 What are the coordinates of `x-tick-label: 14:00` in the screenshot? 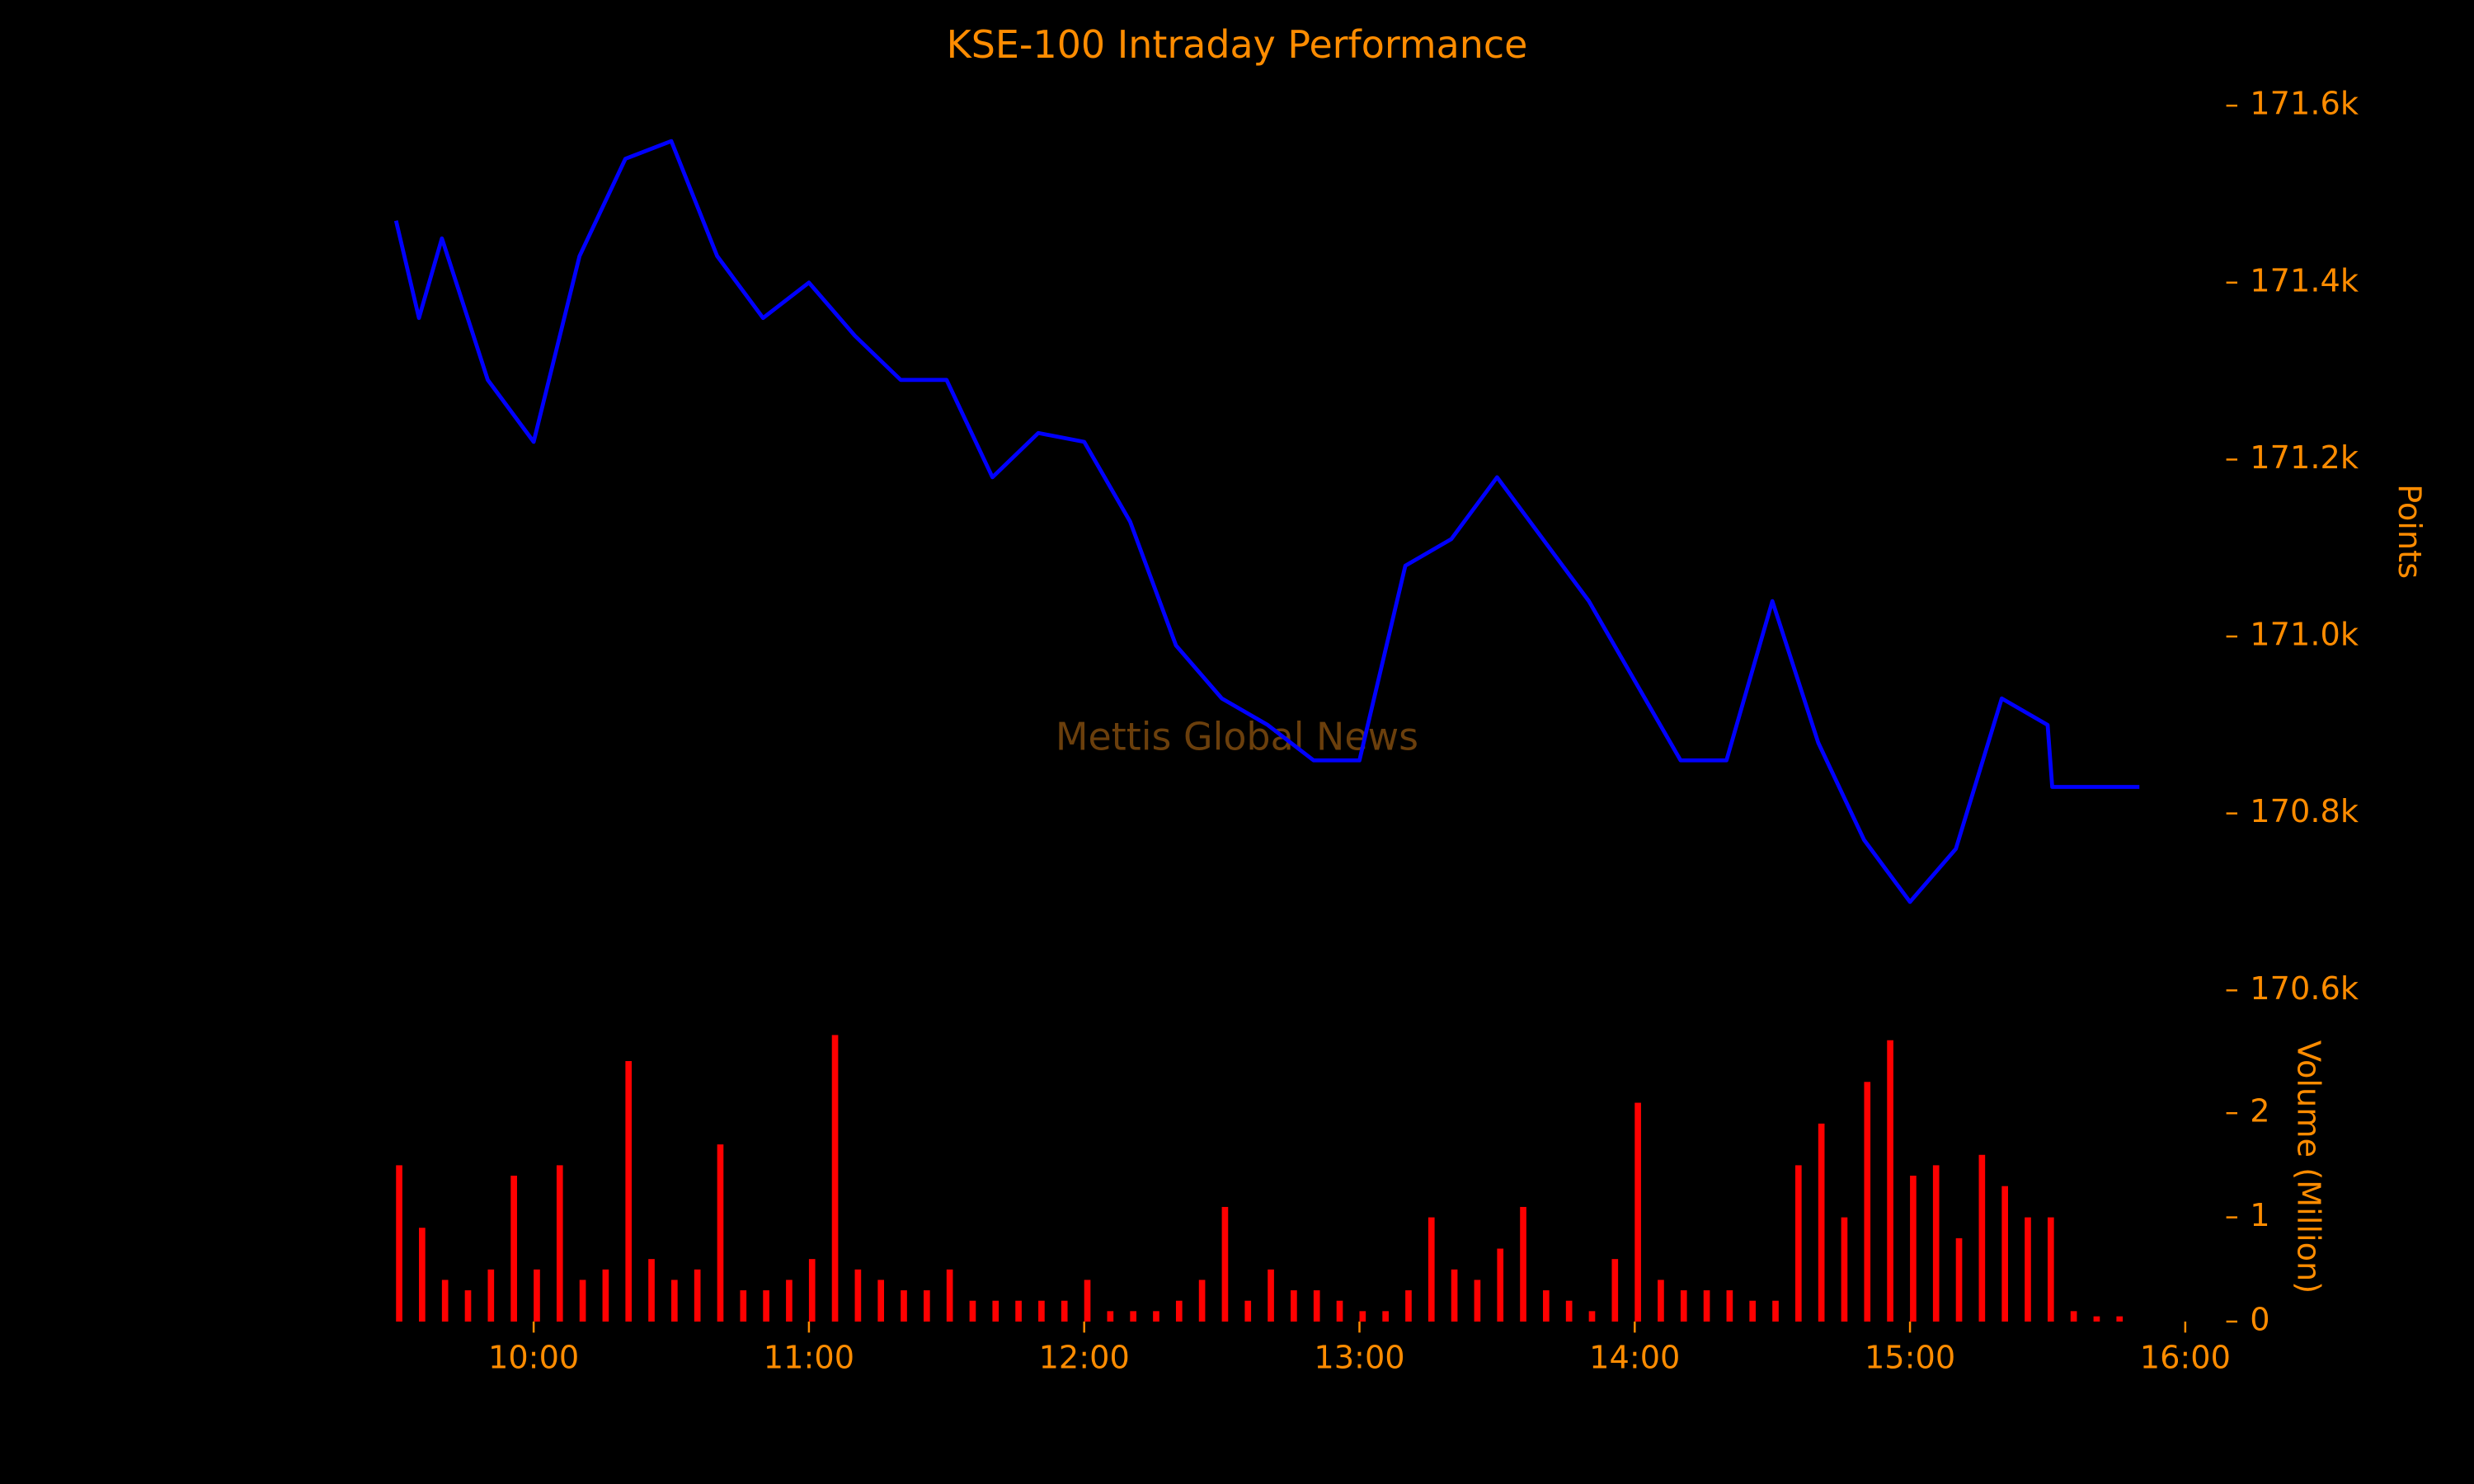 It's located at (1634, 1357).